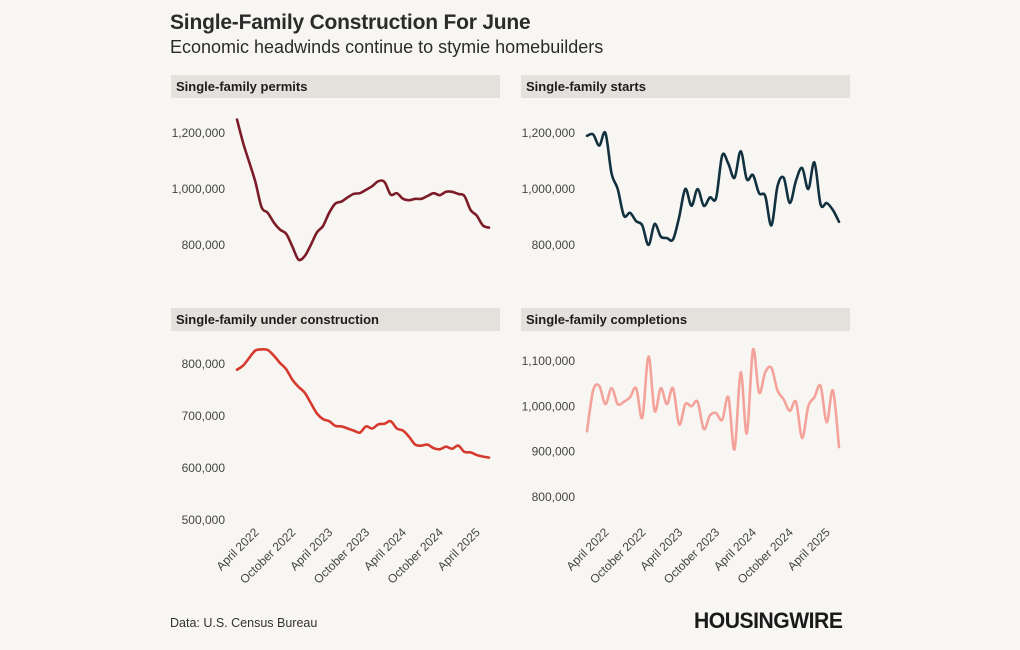  Describe the element at coordinates (204, 245) in the screenshot. I see `permits-y-tick-label: 800,000` at that location.